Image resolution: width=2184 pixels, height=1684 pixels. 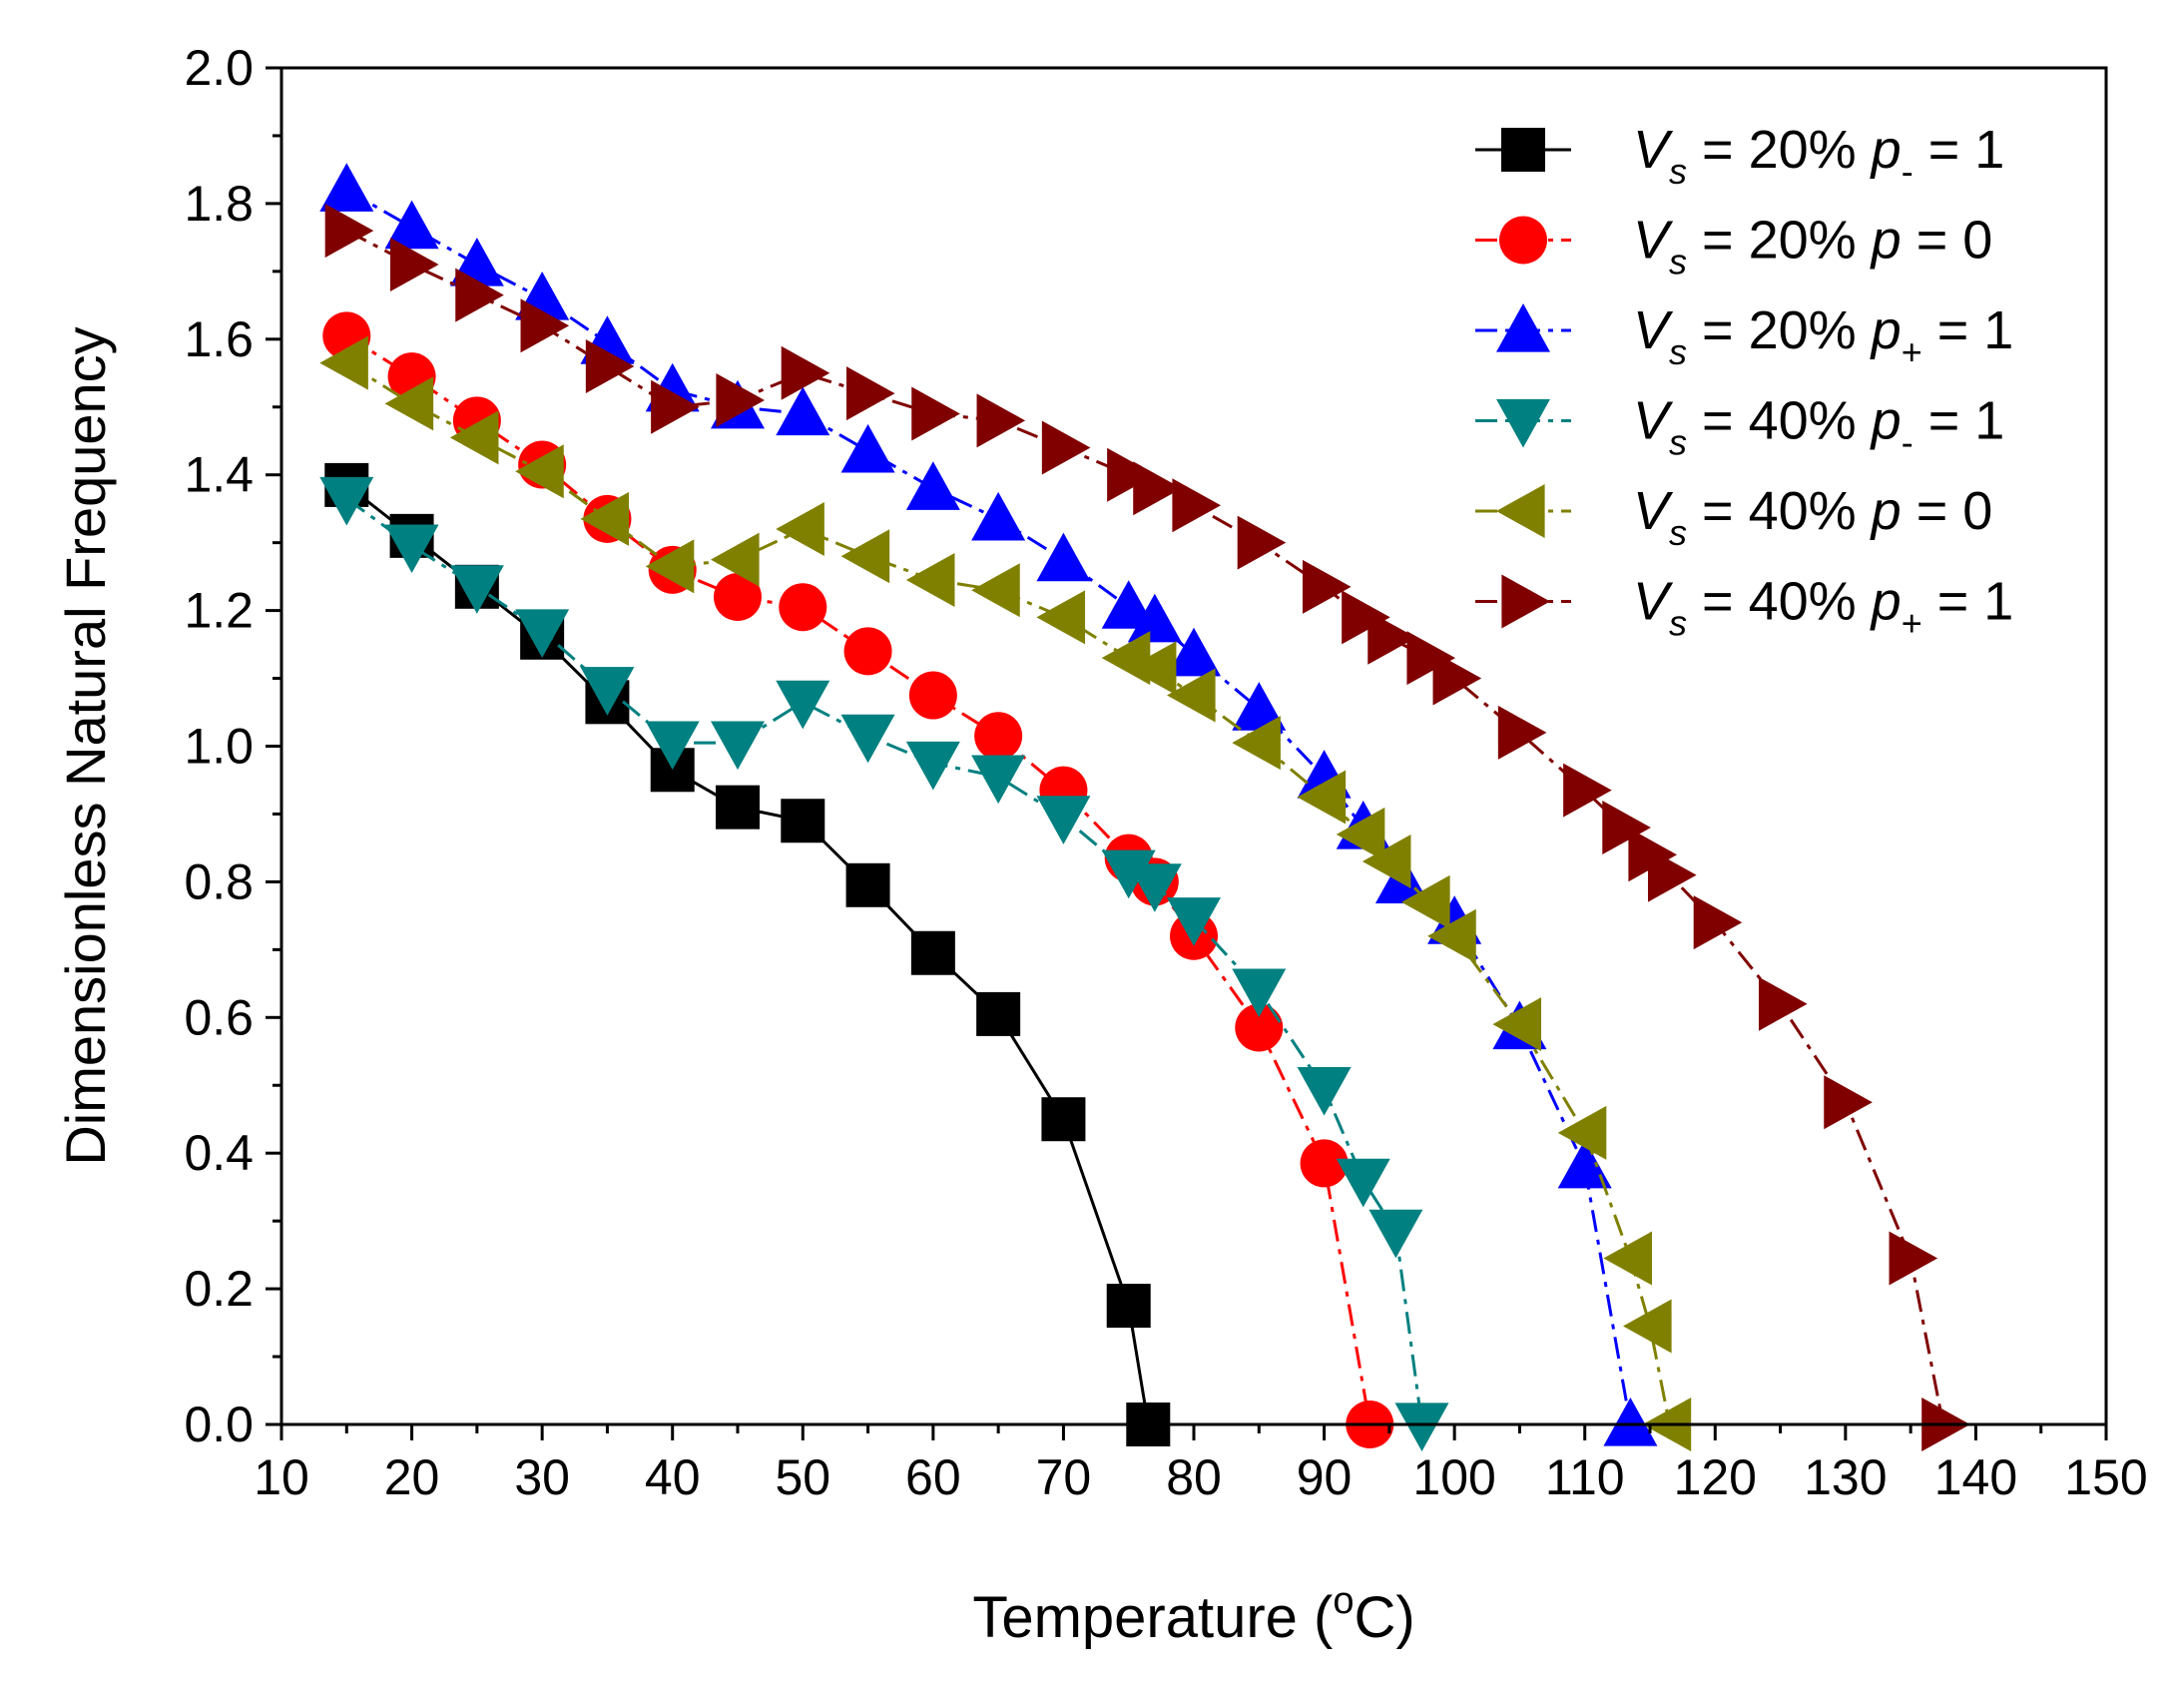 I want to click on y-tick-label: 0.2, so click(x=219, y=1289).